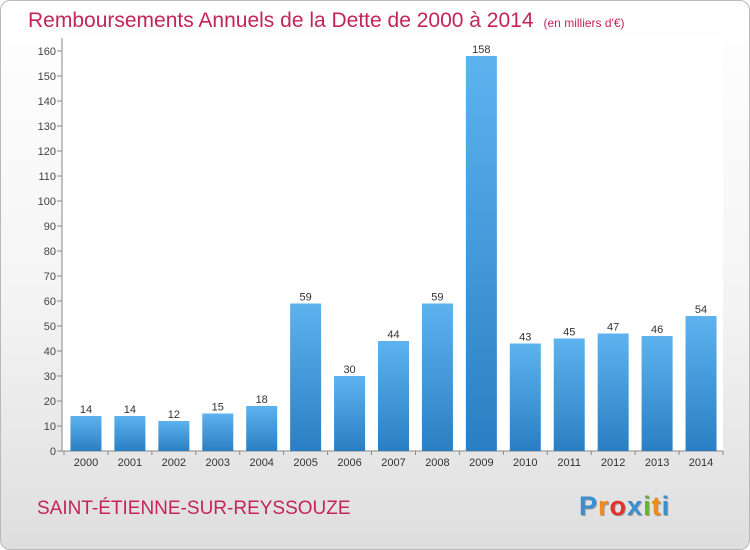 The width and height of the screenshot is (750, 550). Describe the element at coordinates (569, 463) in the screenshot. I see `x-tick-label: 2011` at that location.